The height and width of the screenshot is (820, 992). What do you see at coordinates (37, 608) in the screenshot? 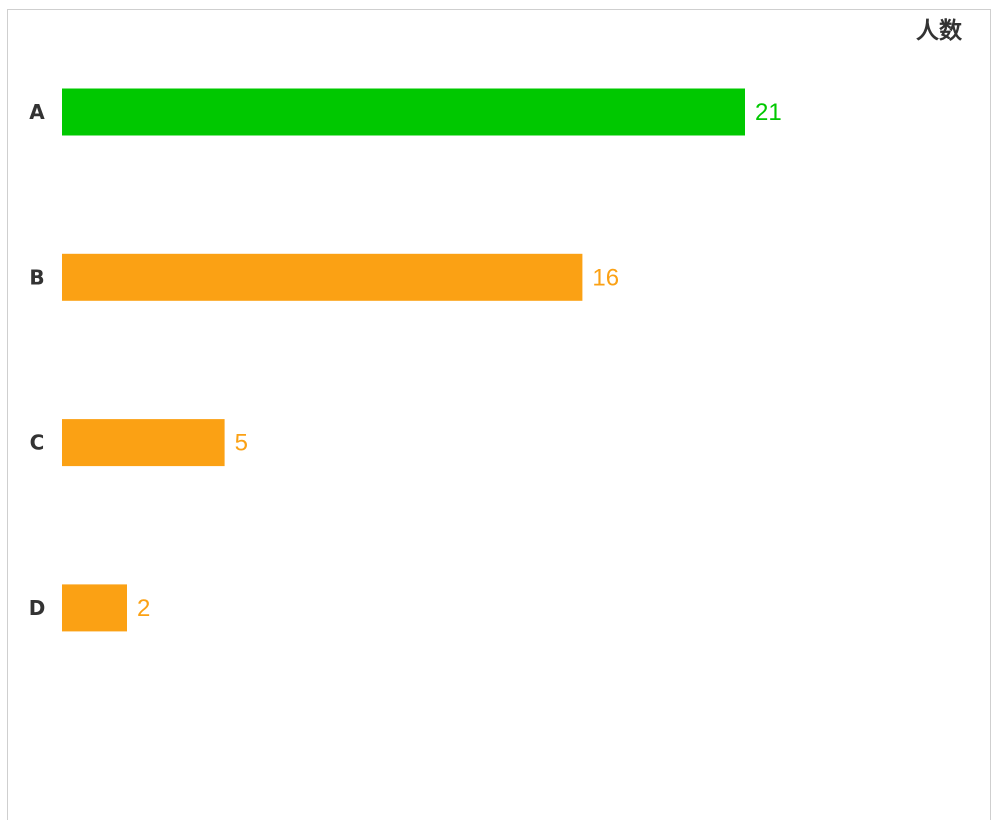
I see `category-label-d: D` at bounding box center [37, 608].